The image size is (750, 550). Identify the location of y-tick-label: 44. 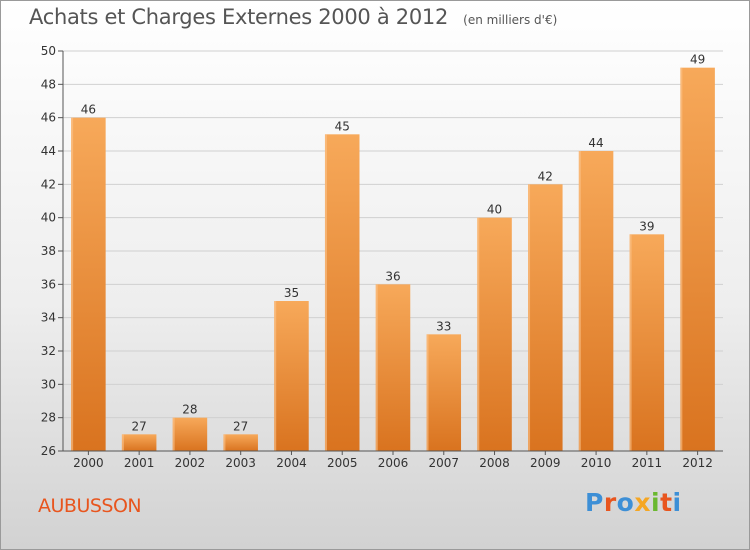
(48, 151).